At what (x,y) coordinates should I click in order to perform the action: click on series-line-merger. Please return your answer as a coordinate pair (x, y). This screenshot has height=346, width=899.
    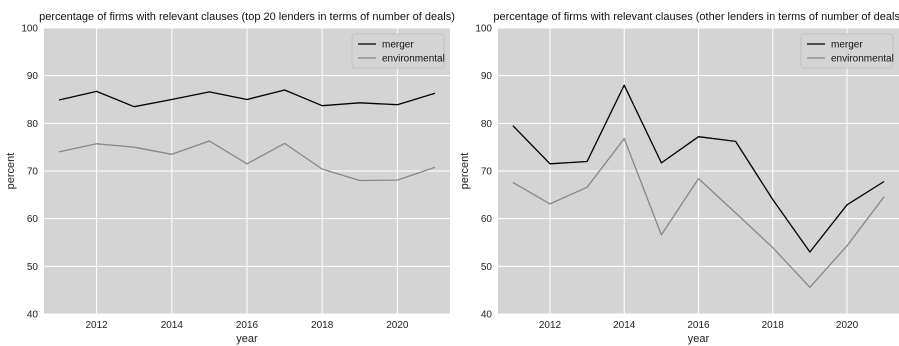
    Looking at the image, I should click on (247, 98).